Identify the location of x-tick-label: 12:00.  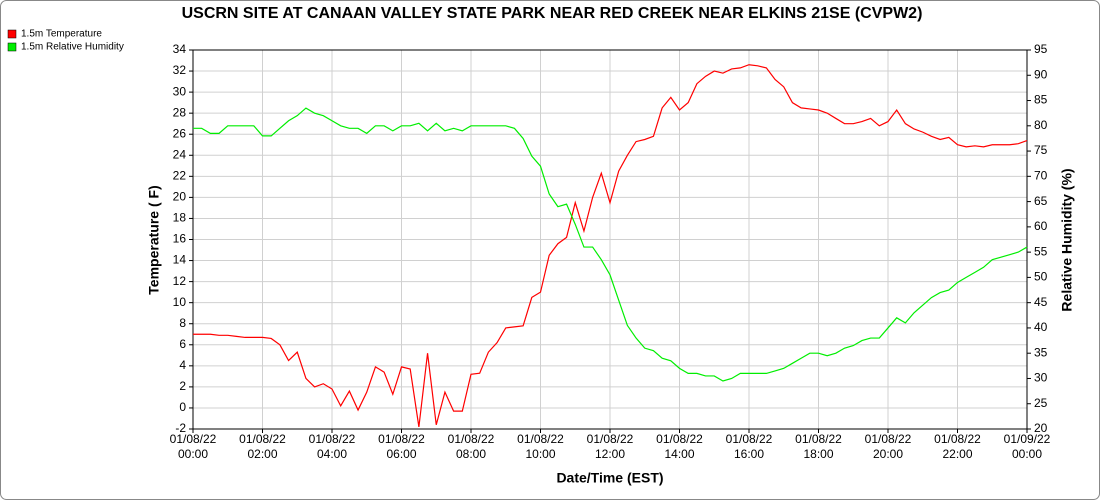
(610, 454).